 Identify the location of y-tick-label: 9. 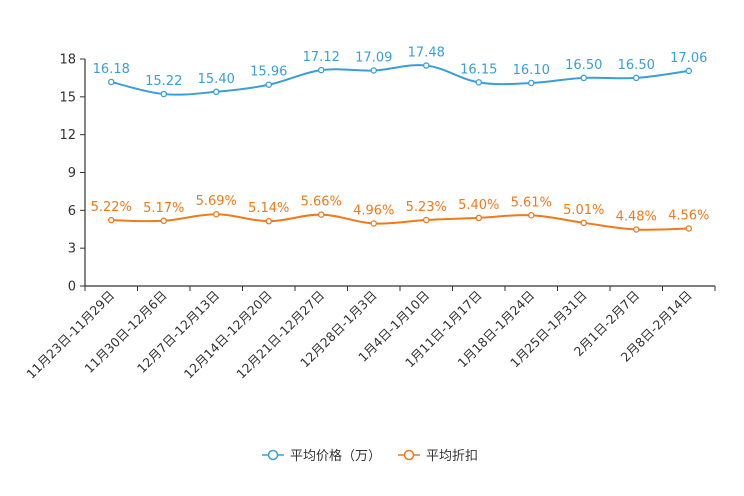
(72, 173).